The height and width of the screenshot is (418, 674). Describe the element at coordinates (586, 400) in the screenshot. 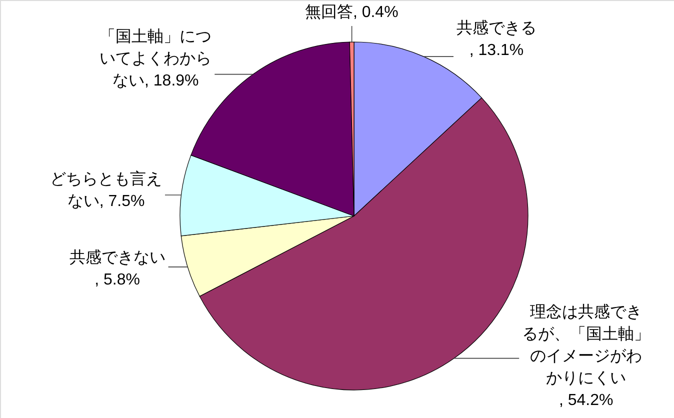

I see `data-label: , 54.2%` at that location.